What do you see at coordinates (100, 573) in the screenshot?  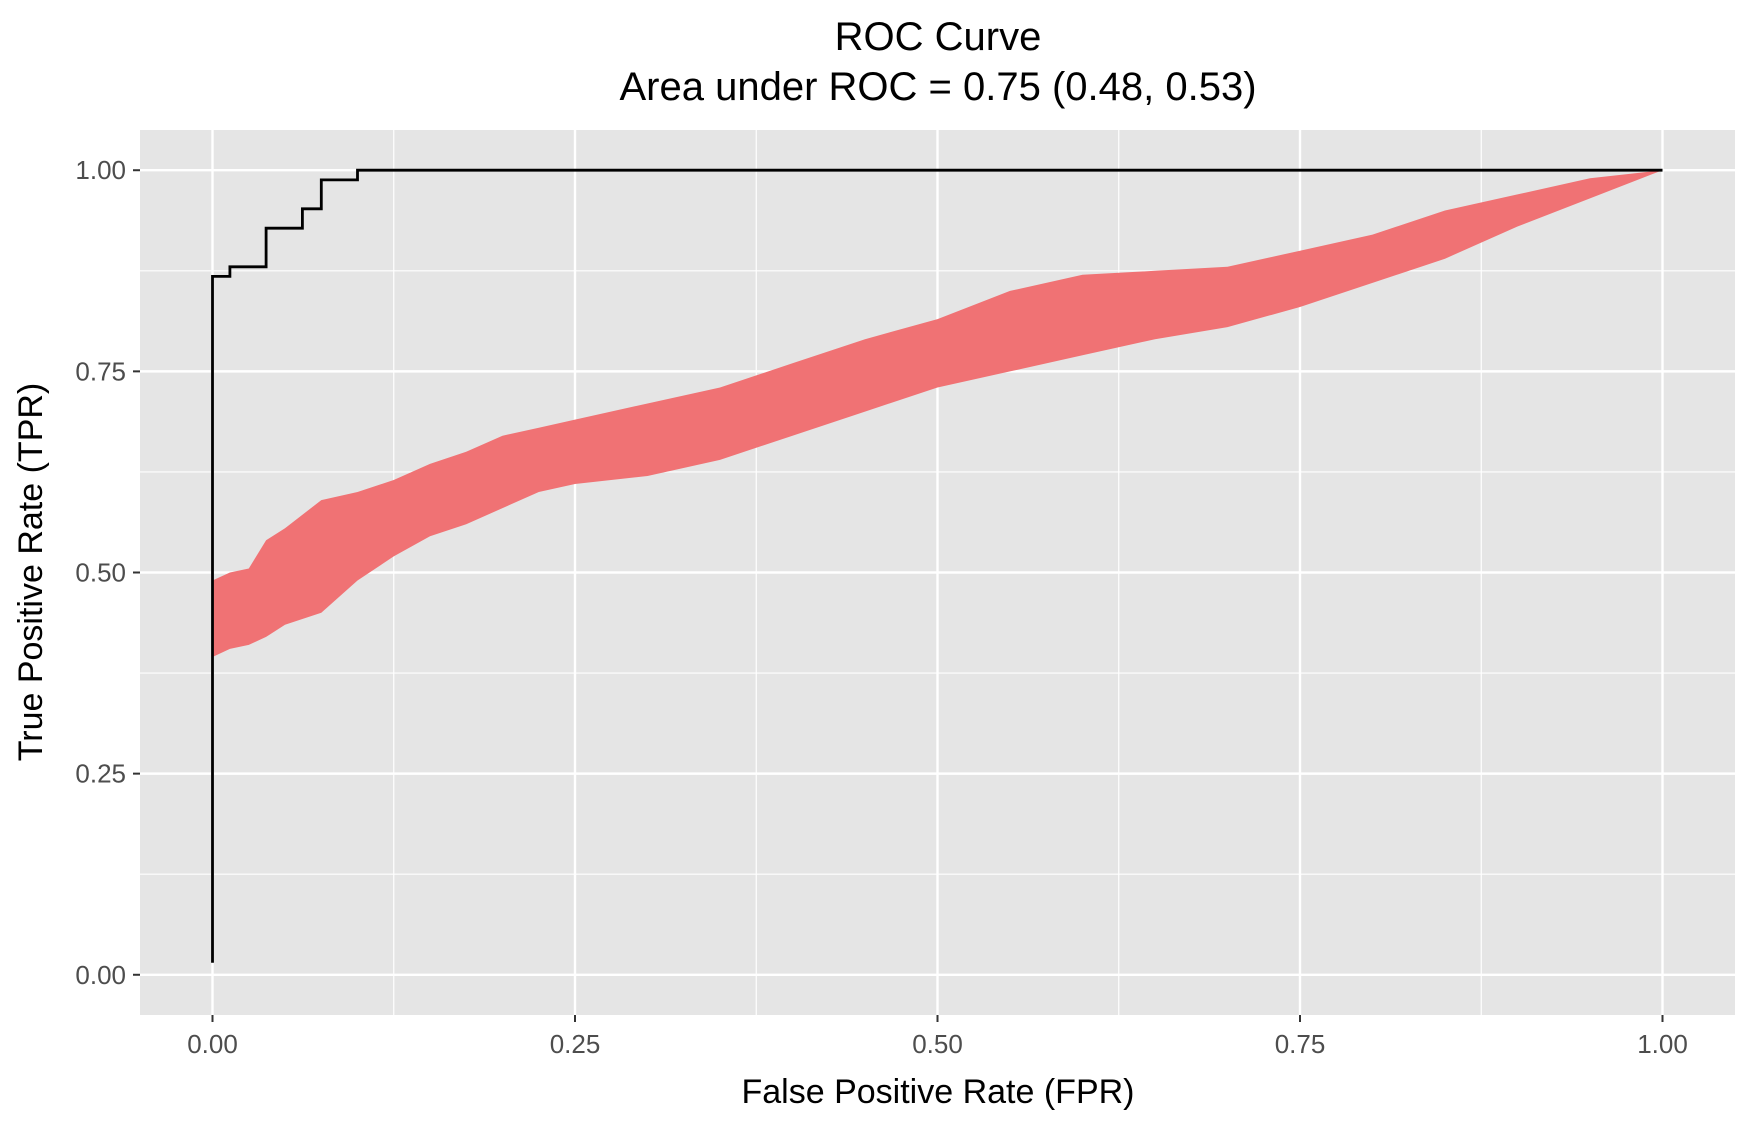 I see `y-tick-label: 0.50` at bounding box center [100, 573].